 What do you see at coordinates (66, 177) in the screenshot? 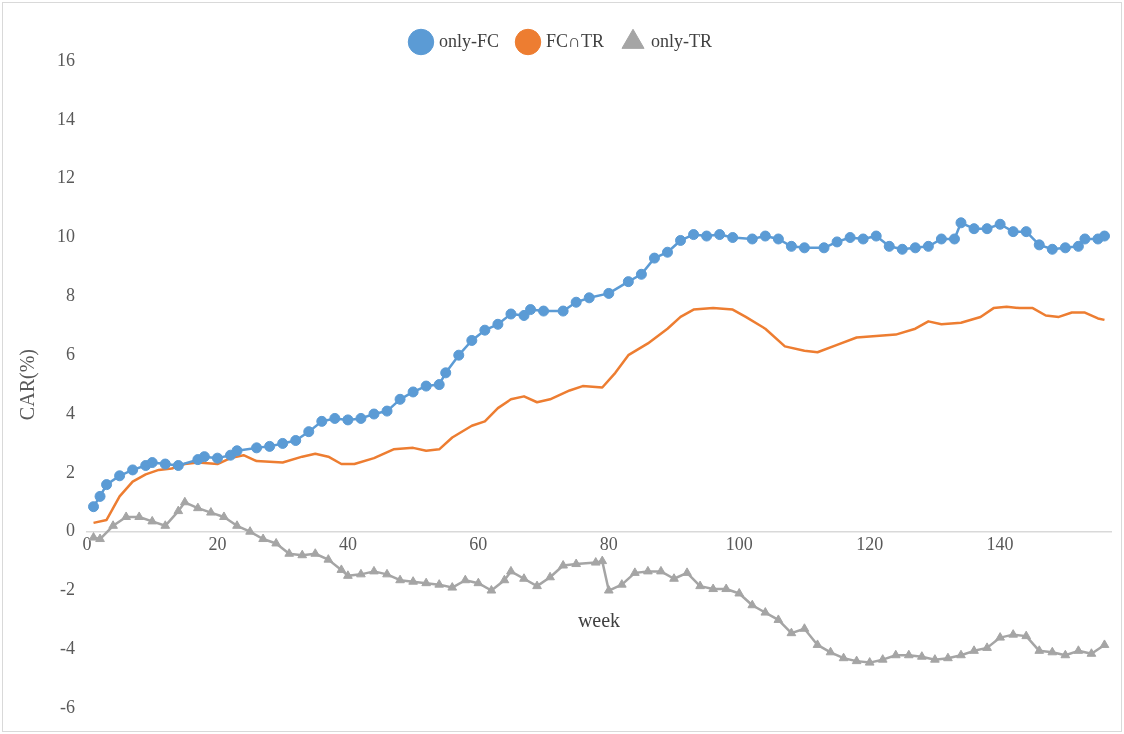
I see `y-tick-label: 12` at bounding box center [66, 177].